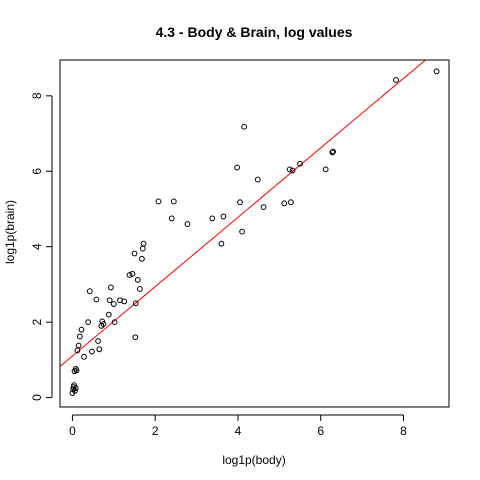 The height and width of the screenshot is (480, 480). Describe the element at coordinates (403, 431) in the screenshot. I see `x-tick-label: 8` at that location.